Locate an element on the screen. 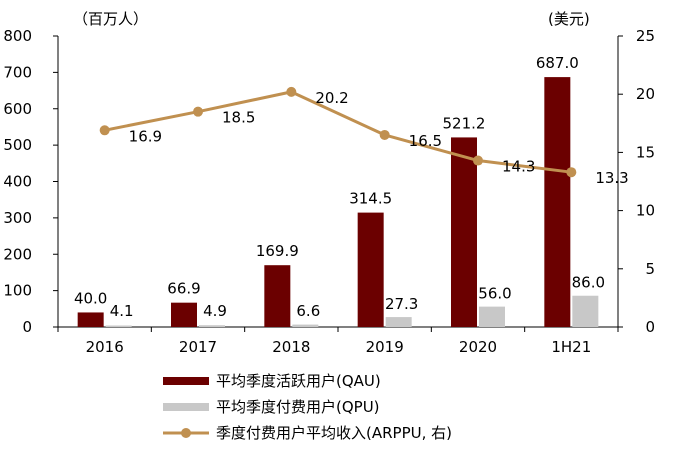 Image resolution: width=680 pixels, height=451 pixels. arppu-data-label: 13.3 is located at coordinates (611, 178).